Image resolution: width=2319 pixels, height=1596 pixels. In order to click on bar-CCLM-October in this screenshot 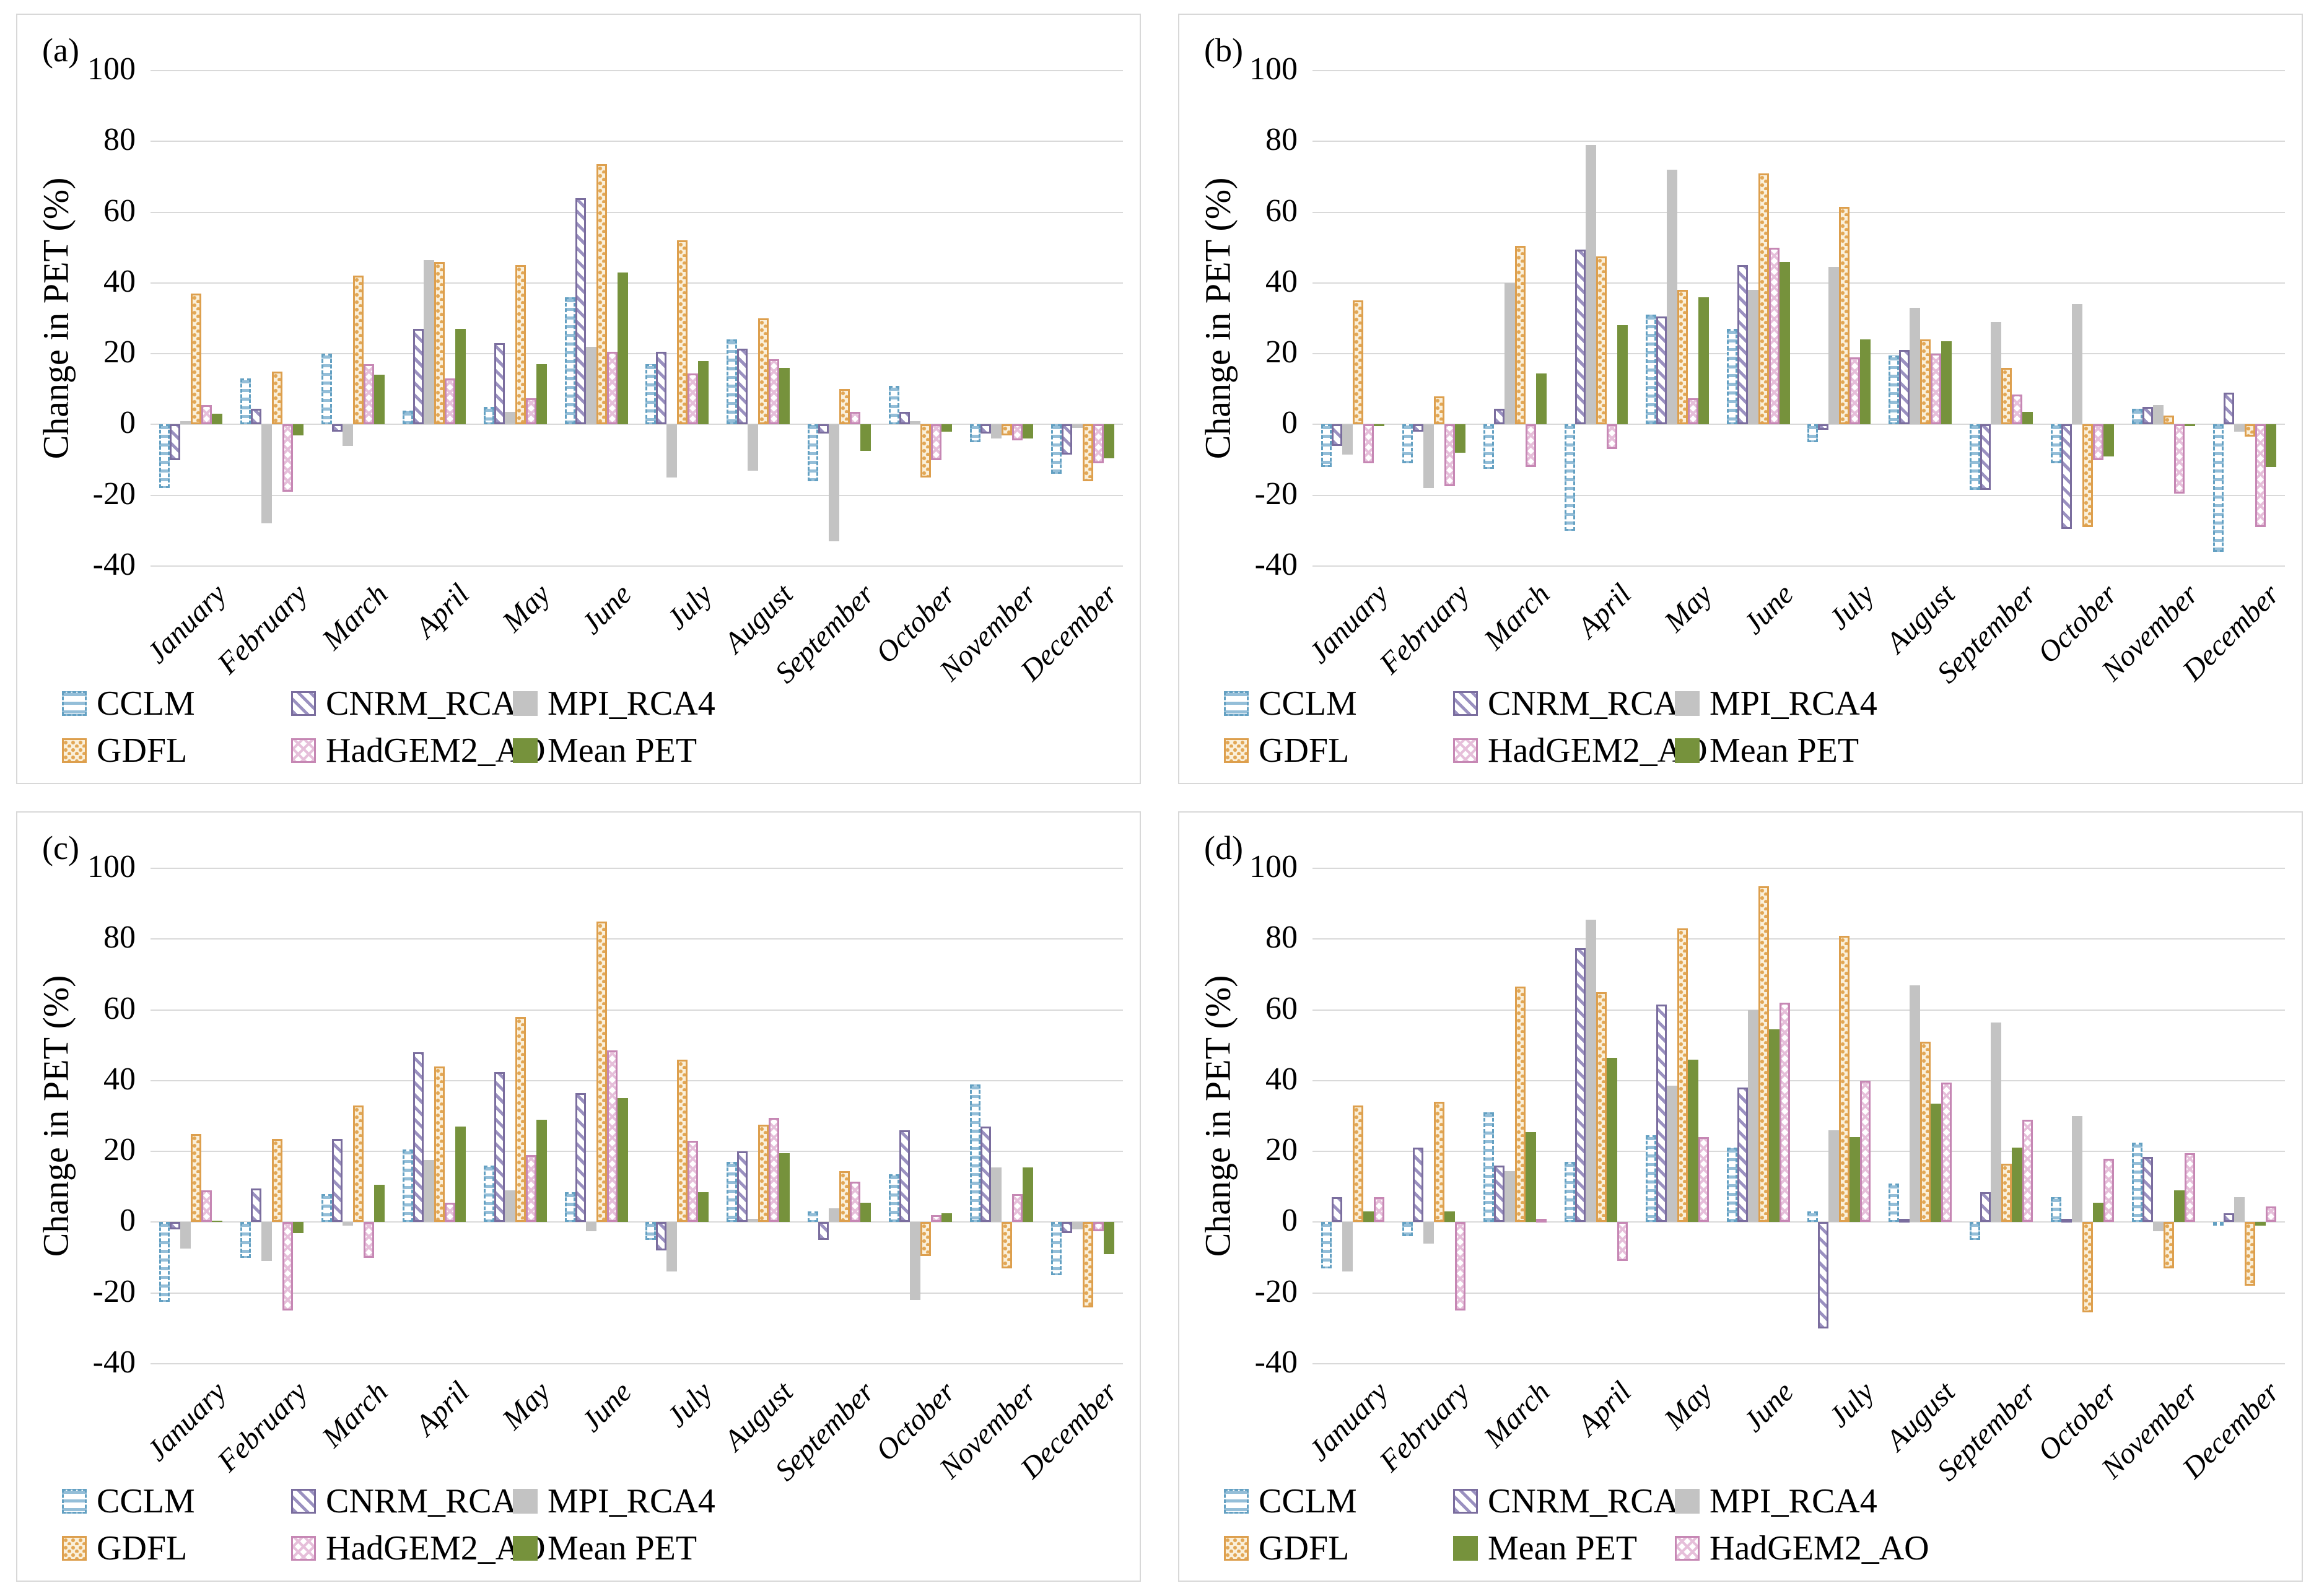, I will do `click(2055, 1210)`.